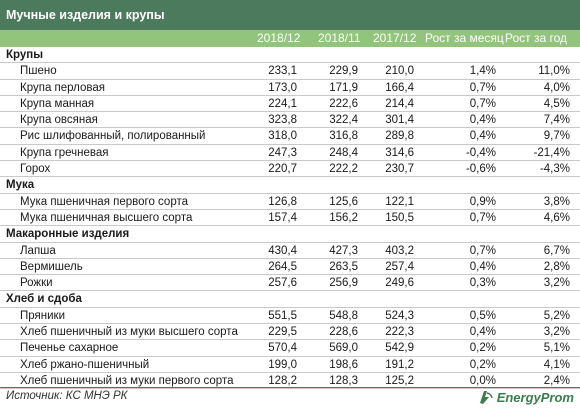 The width and height of the screenshot is (580, 409). I want to click on product-name: Рис шлифованный, полированный, so click(113, 136).